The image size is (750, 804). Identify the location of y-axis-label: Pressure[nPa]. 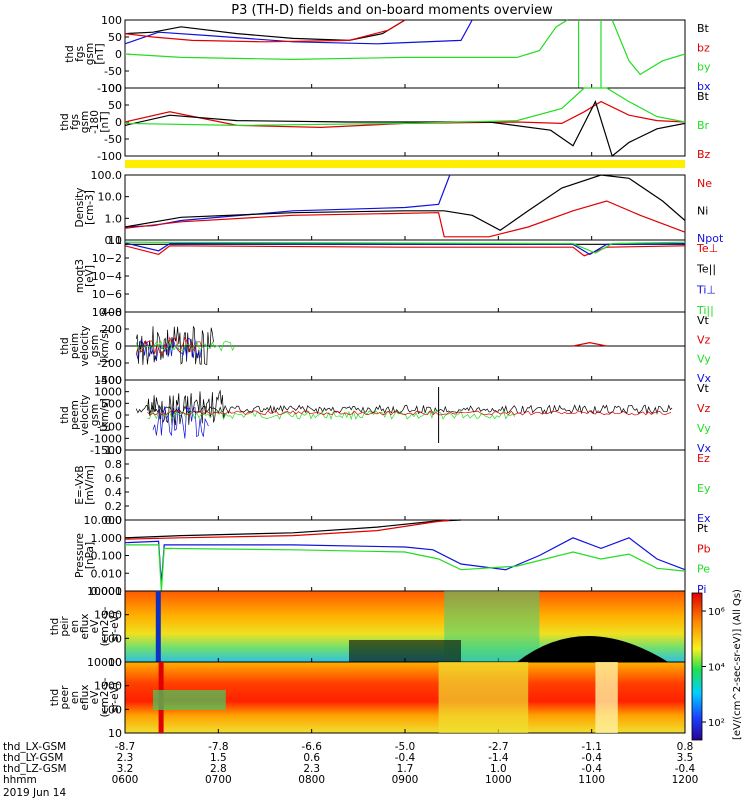
(85, 555).